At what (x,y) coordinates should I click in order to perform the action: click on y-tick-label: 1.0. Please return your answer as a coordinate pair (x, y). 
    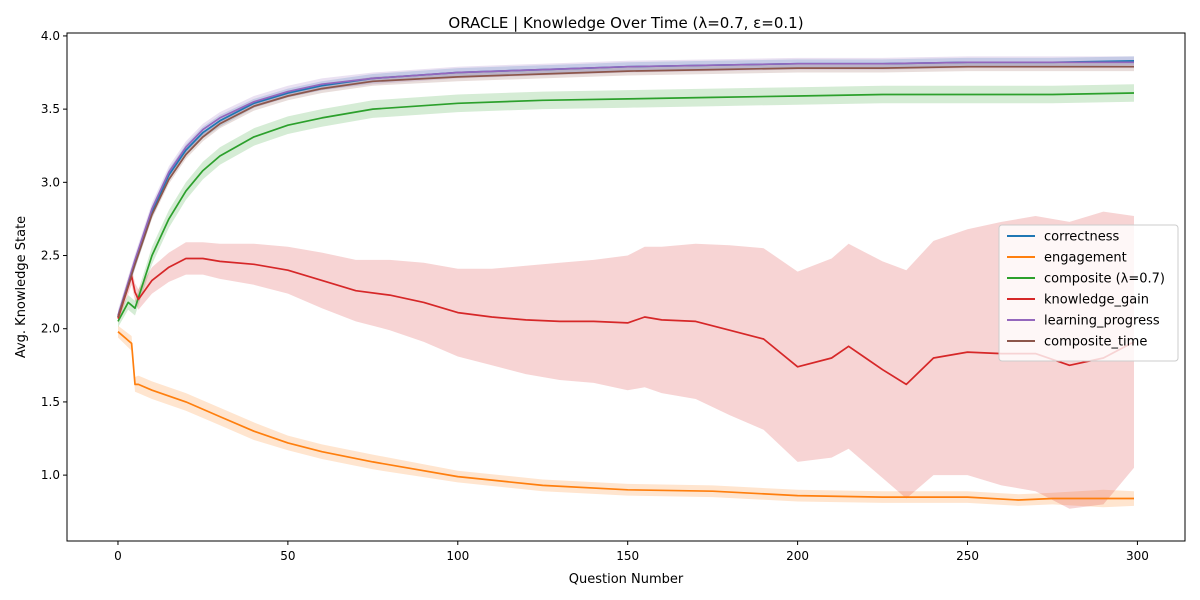
    Looking at the image, I should click on (50, 475).